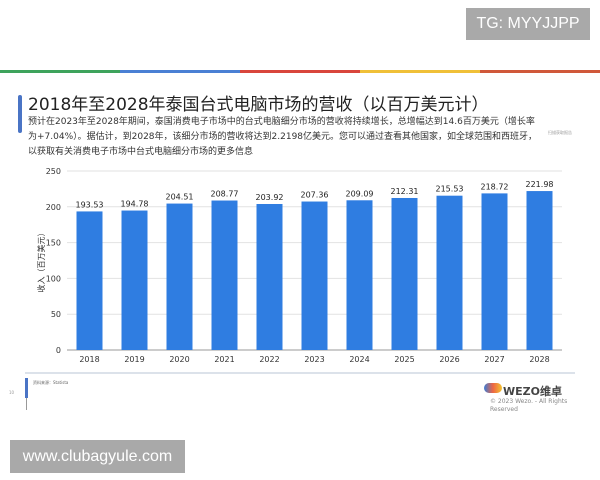 This screenshot has width=600, height=480. What do you see at coordinates (405, 191) in the screenshot?
I see `data-label: 212.31` at bounding box center [405, 191].